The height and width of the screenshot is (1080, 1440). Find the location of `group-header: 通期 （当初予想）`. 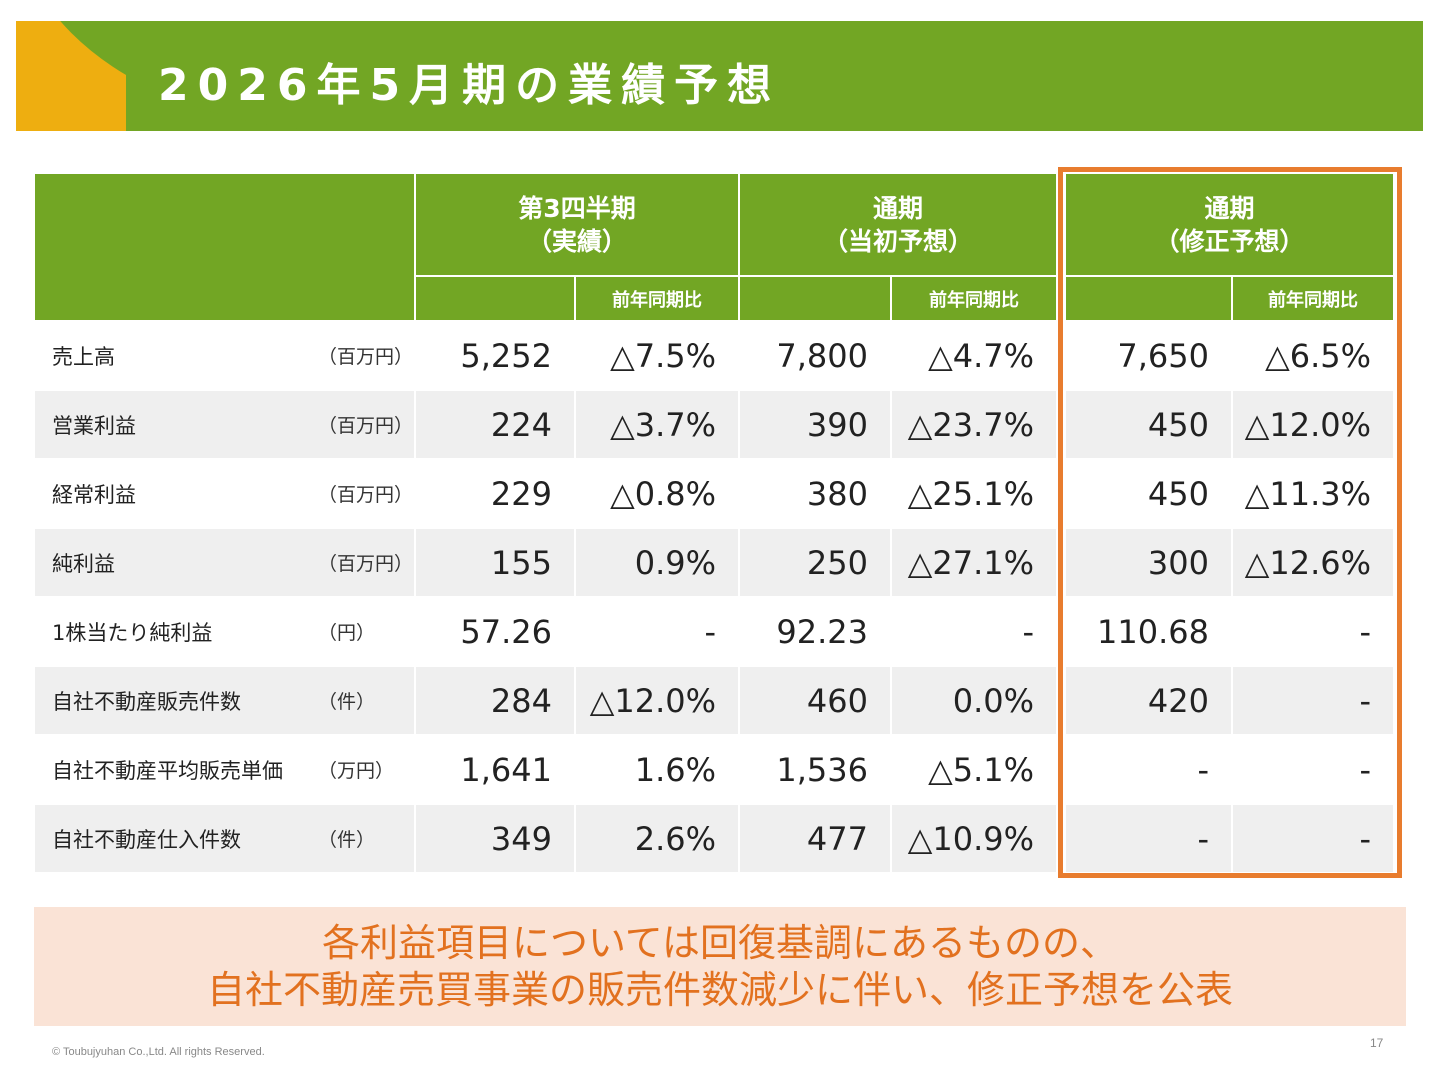

group-header: 通期 （当初予想） is located at coordinates (898, 224).